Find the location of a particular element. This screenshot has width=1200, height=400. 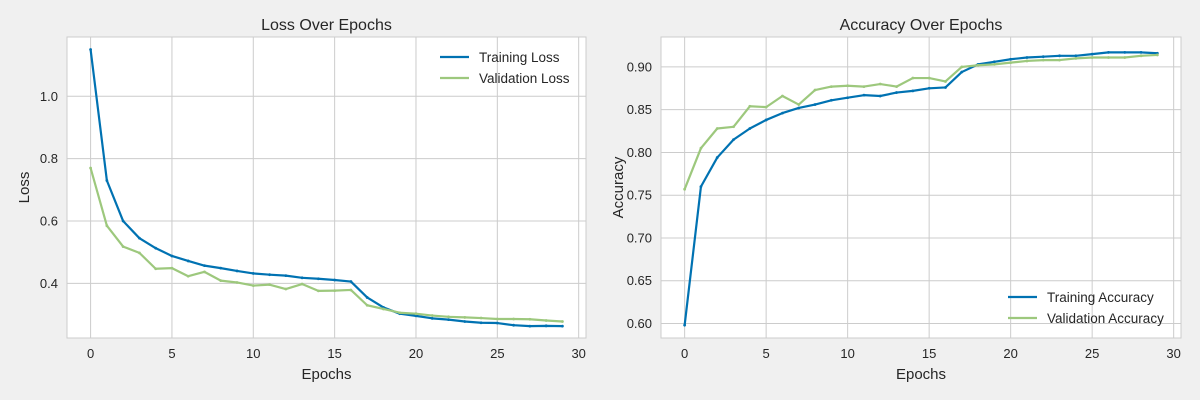

y-tick-label: 1.0 is located at coordinates (49, 96).